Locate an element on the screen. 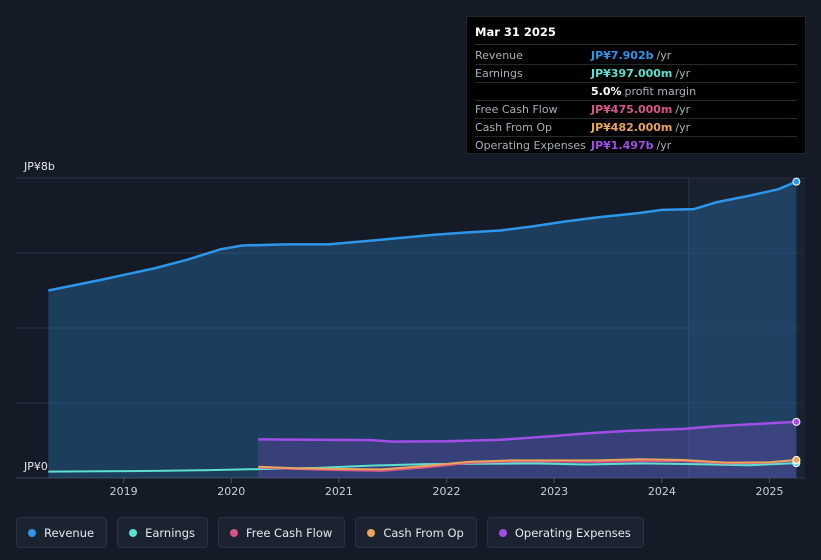  tooltip-row-value: JP¥475.000m is located at coordinates (632, 109).